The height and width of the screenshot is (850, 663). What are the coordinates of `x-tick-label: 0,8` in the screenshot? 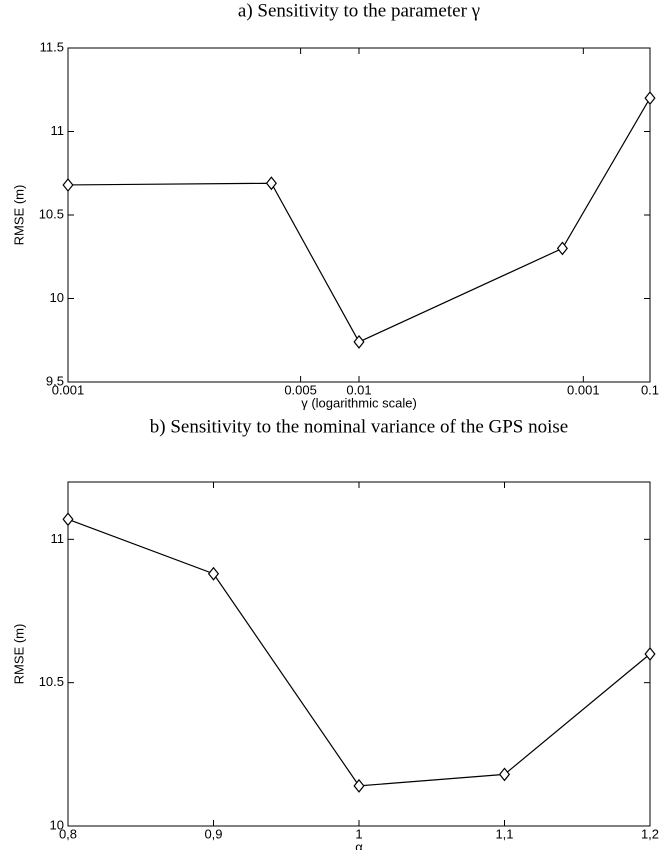 It's located at (68, 833).